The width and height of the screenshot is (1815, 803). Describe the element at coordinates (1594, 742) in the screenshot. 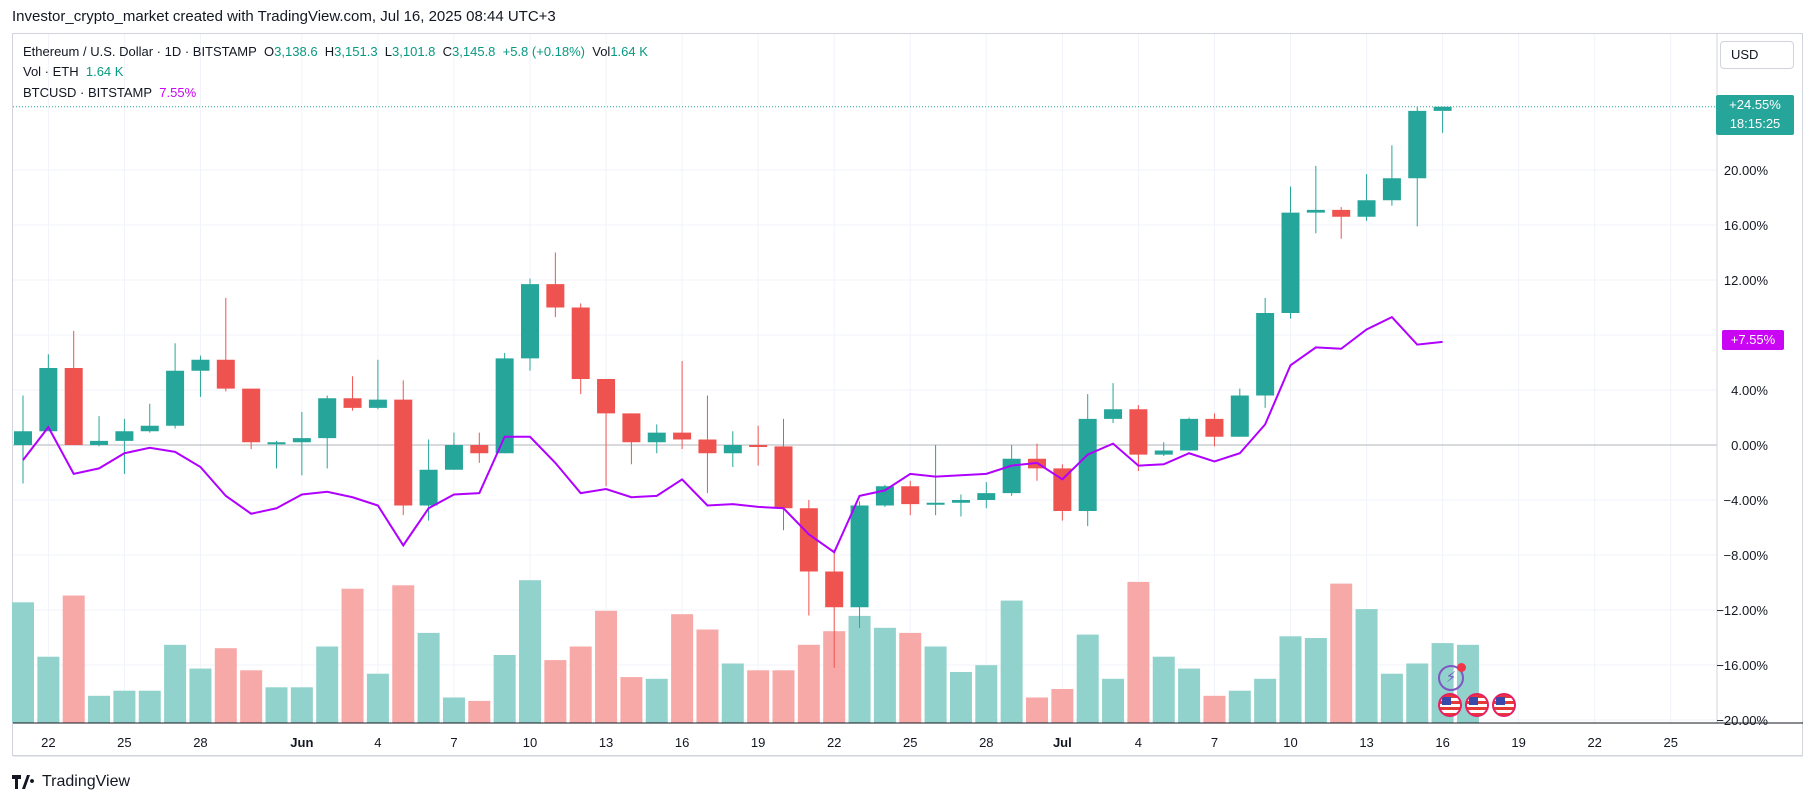

I see `time-axis-label: 22` at that location.